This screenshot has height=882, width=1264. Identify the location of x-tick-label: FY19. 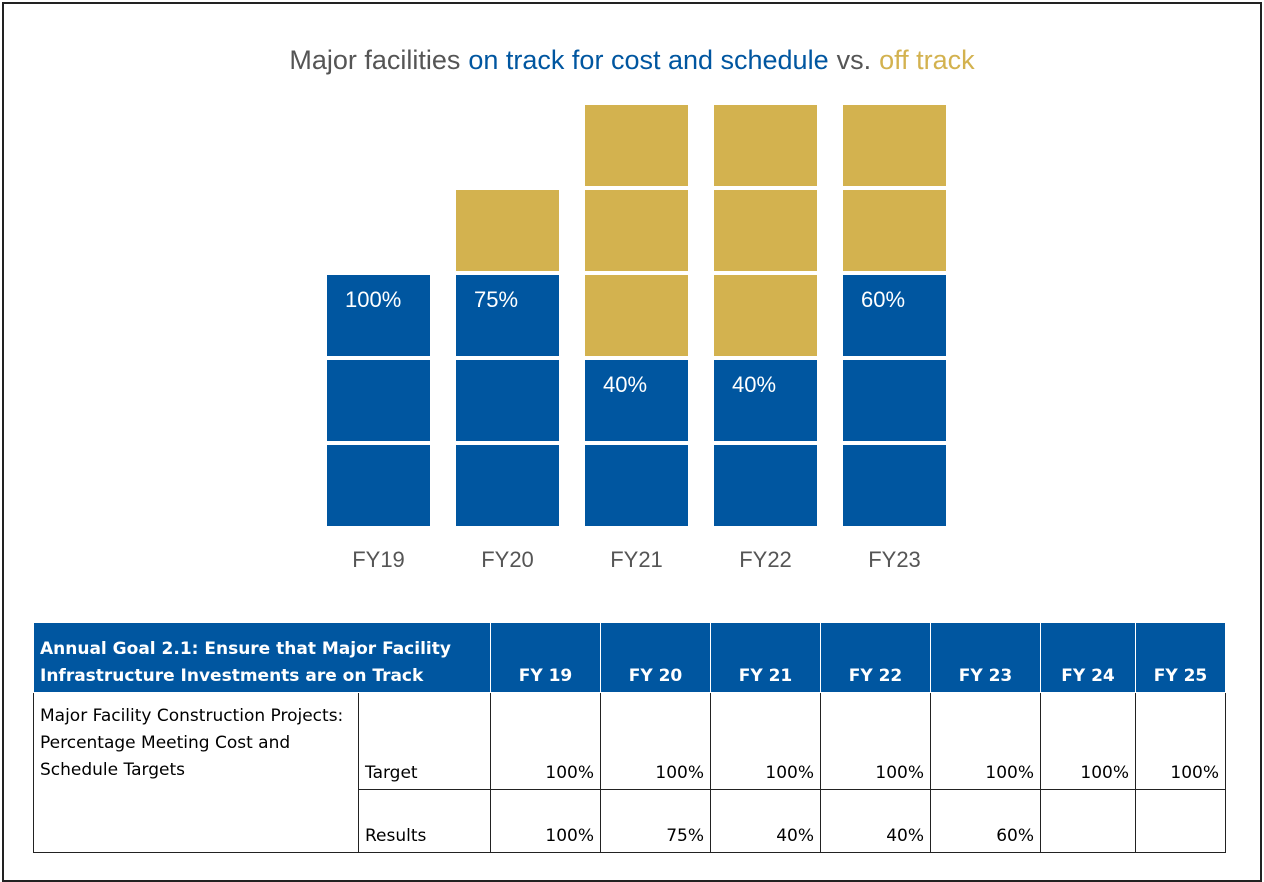
(378, 559).